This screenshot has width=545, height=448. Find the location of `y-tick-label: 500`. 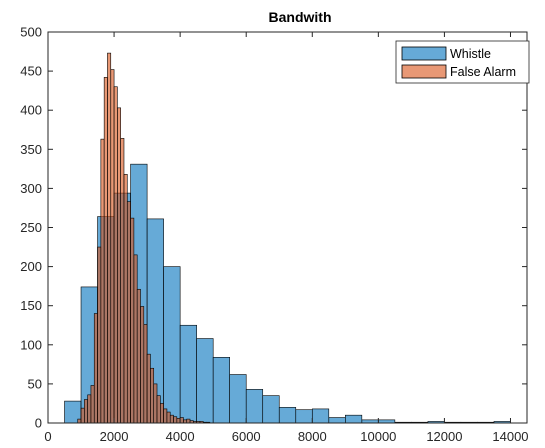

y-tick-label: 500 is located at coordinates (31, 32).